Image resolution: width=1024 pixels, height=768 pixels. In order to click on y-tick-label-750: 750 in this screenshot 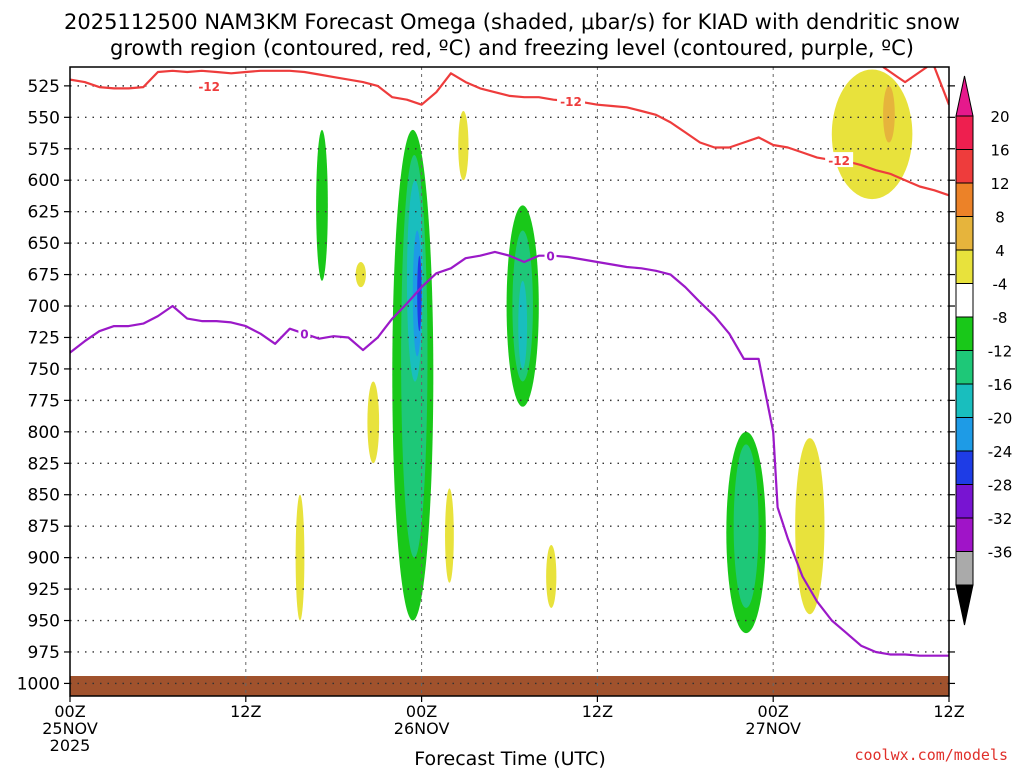, I will do `click(44, 370)`.